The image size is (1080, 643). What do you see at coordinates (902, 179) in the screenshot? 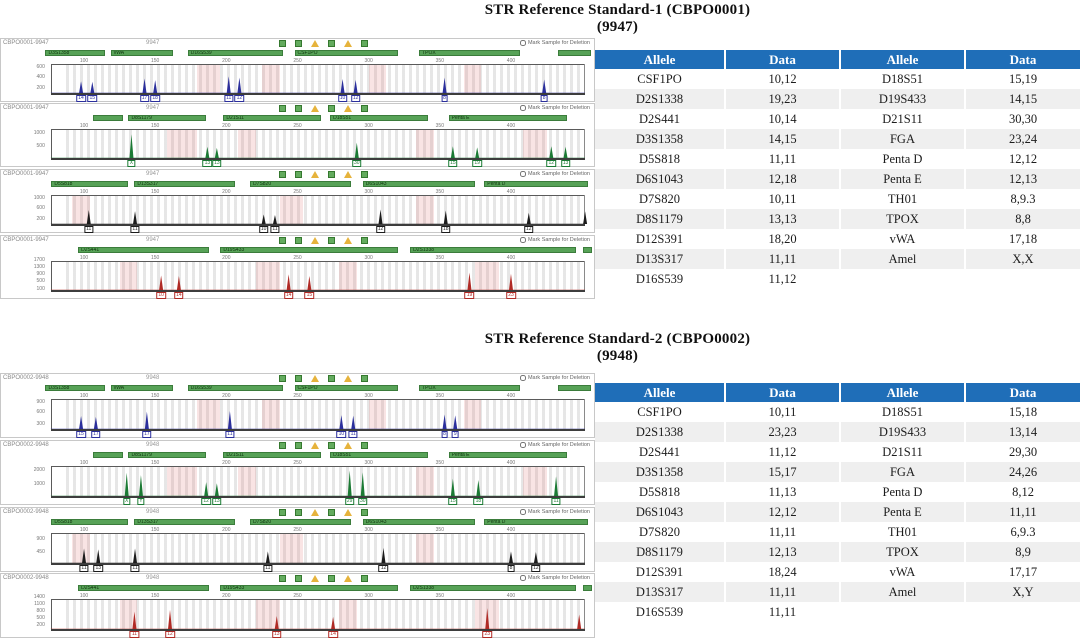
I see `allele-cell: Penta E` at bounding box center [902, 179].